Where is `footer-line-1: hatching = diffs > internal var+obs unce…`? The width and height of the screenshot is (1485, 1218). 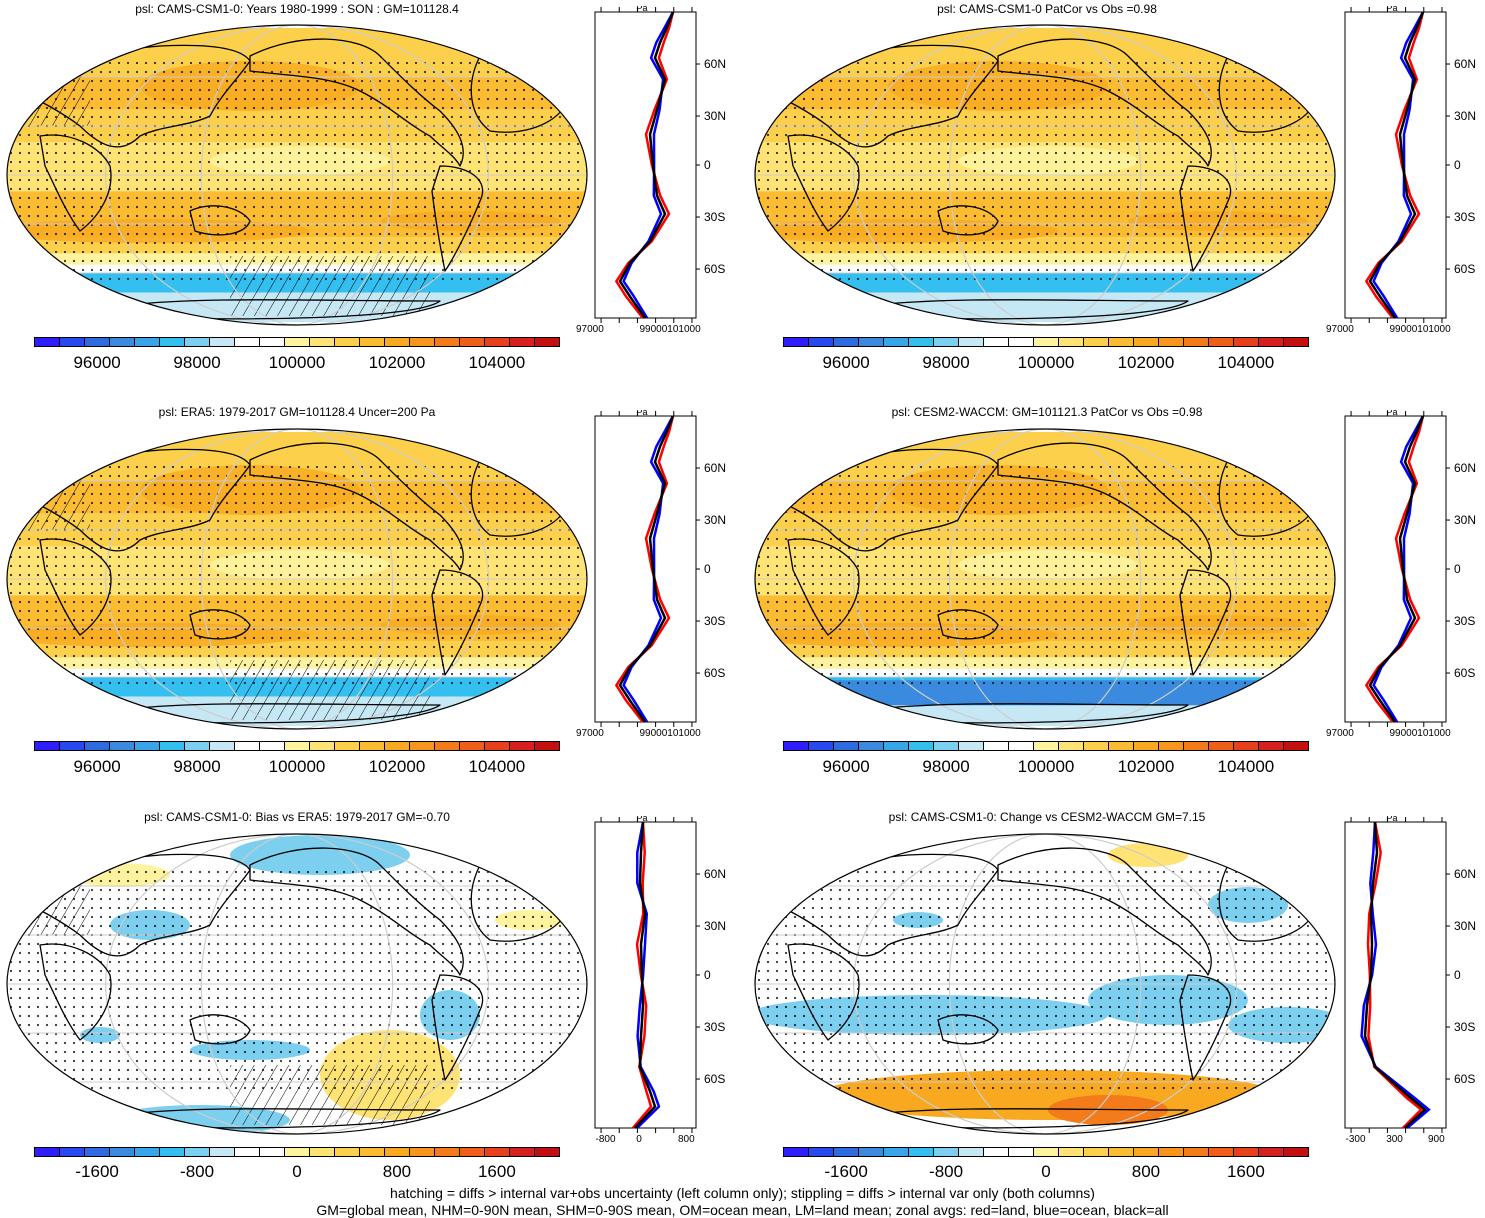
footer-line-1: hatching = diffs > internal var+obs unce… is located at coordinates (742, 1193).